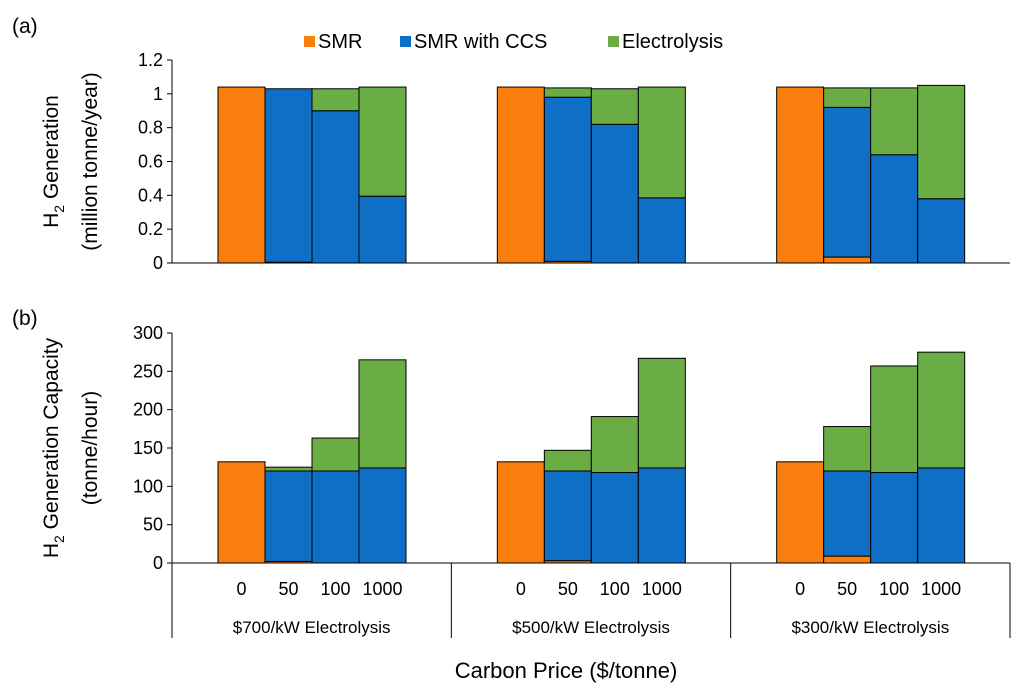  I want to click on y-axis-title-0-0: H2 Generation, so click(53, 161).